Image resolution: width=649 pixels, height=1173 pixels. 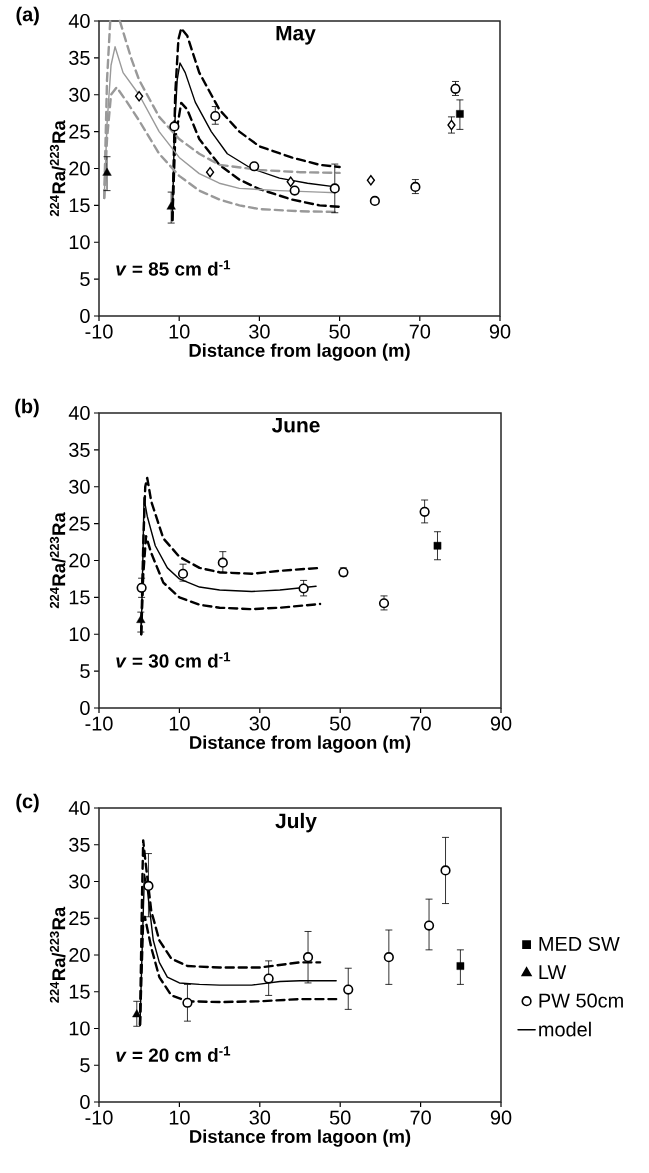 I want to click on text: (a), so click(x=27, y=16).